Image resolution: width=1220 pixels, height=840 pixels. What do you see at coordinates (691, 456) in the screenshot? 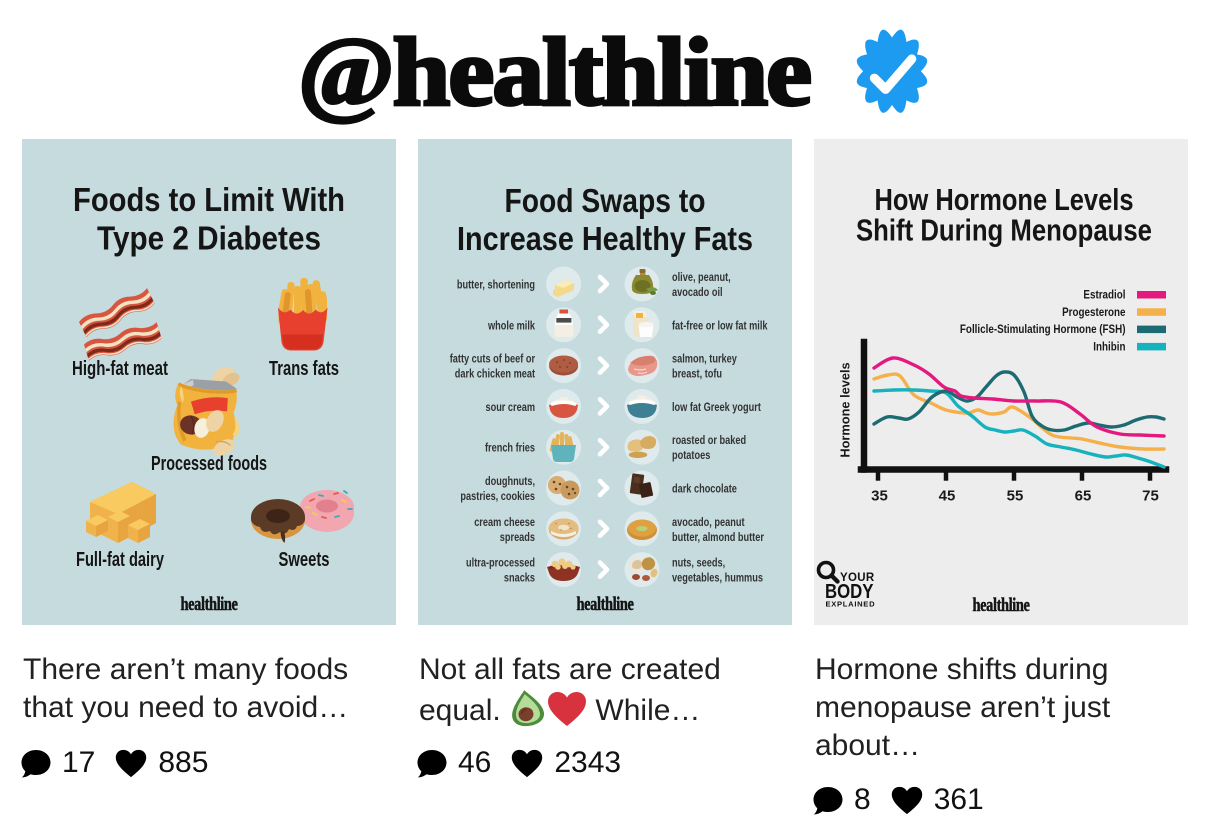
I see `svg-text: potatoes` at bounding box center [691, 456].